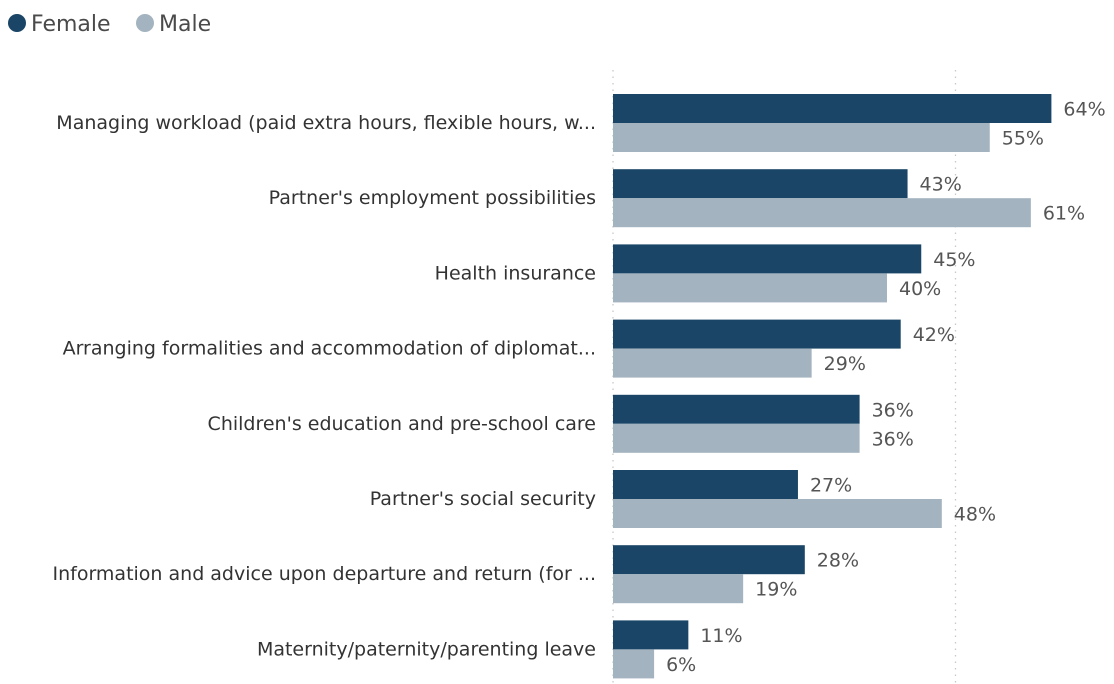 The width and height of the screenshot is (1114, 684). What do you see at coordinates (681, 665) in the screenshot?
I see `value-label-male: 6%` at bounding box center [681, 665].